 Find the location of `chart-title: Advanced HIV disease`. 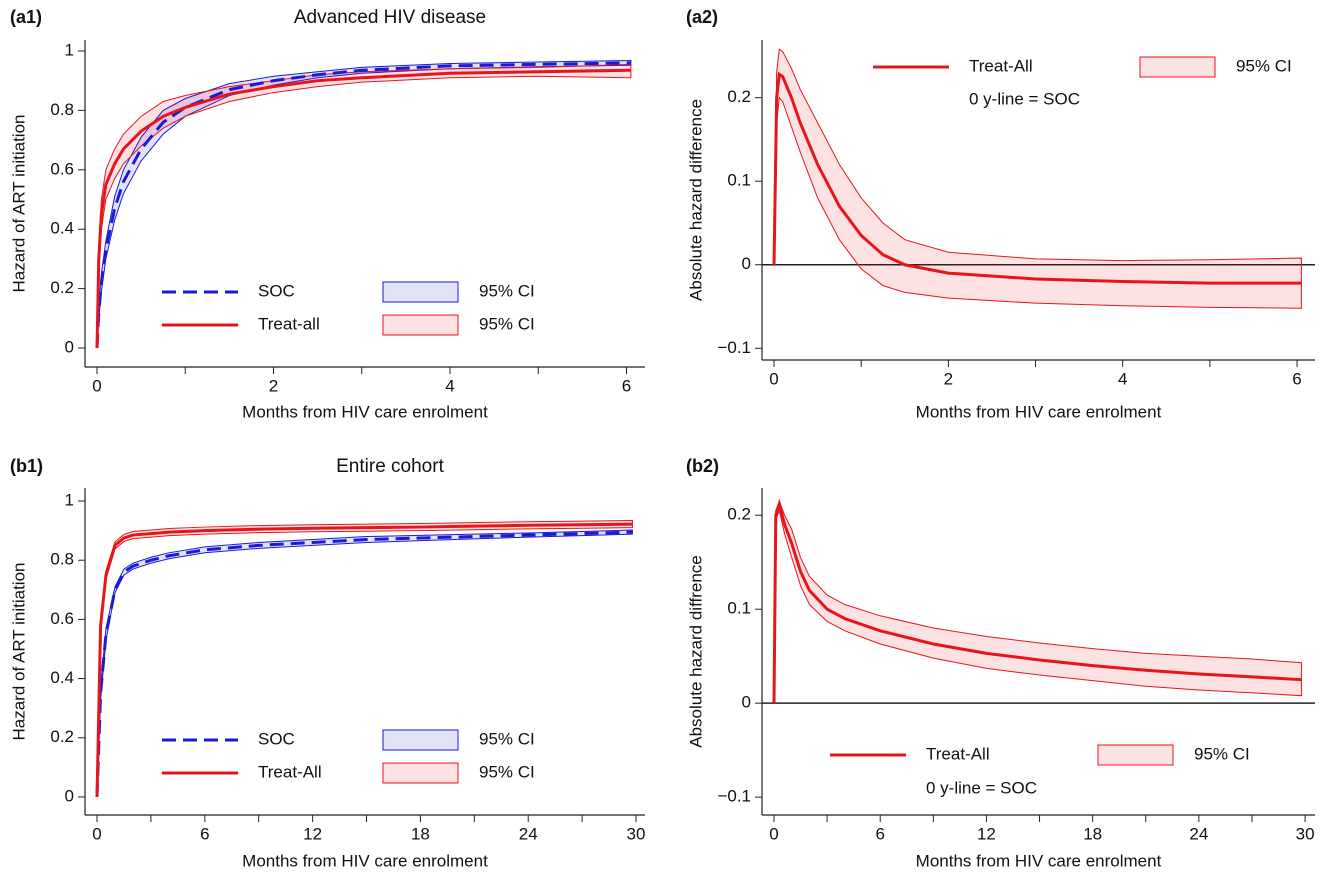

chart-title: Advanced HIV disease is located at coordinates (390, 17).